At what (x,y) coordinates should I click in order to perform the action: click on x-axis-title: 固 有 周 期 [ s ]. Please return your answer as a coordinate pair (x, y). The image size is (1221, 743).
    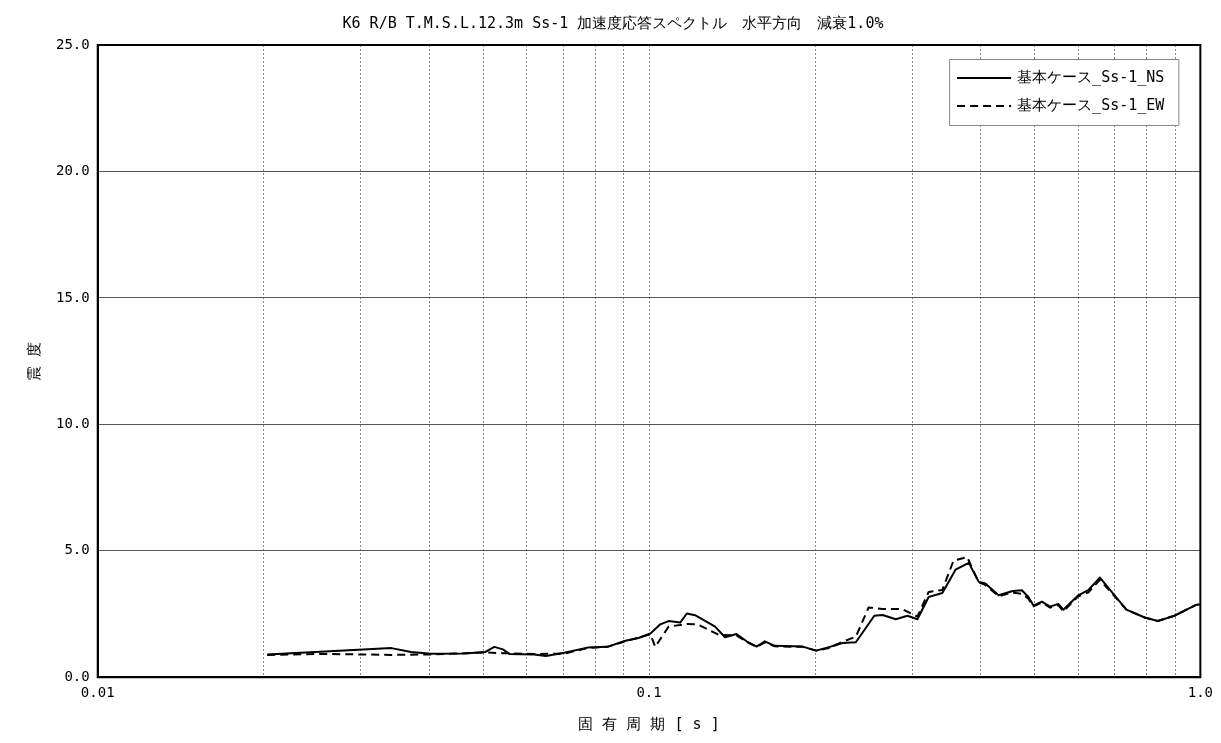
    Looking at the image, I should click on (649, 723).